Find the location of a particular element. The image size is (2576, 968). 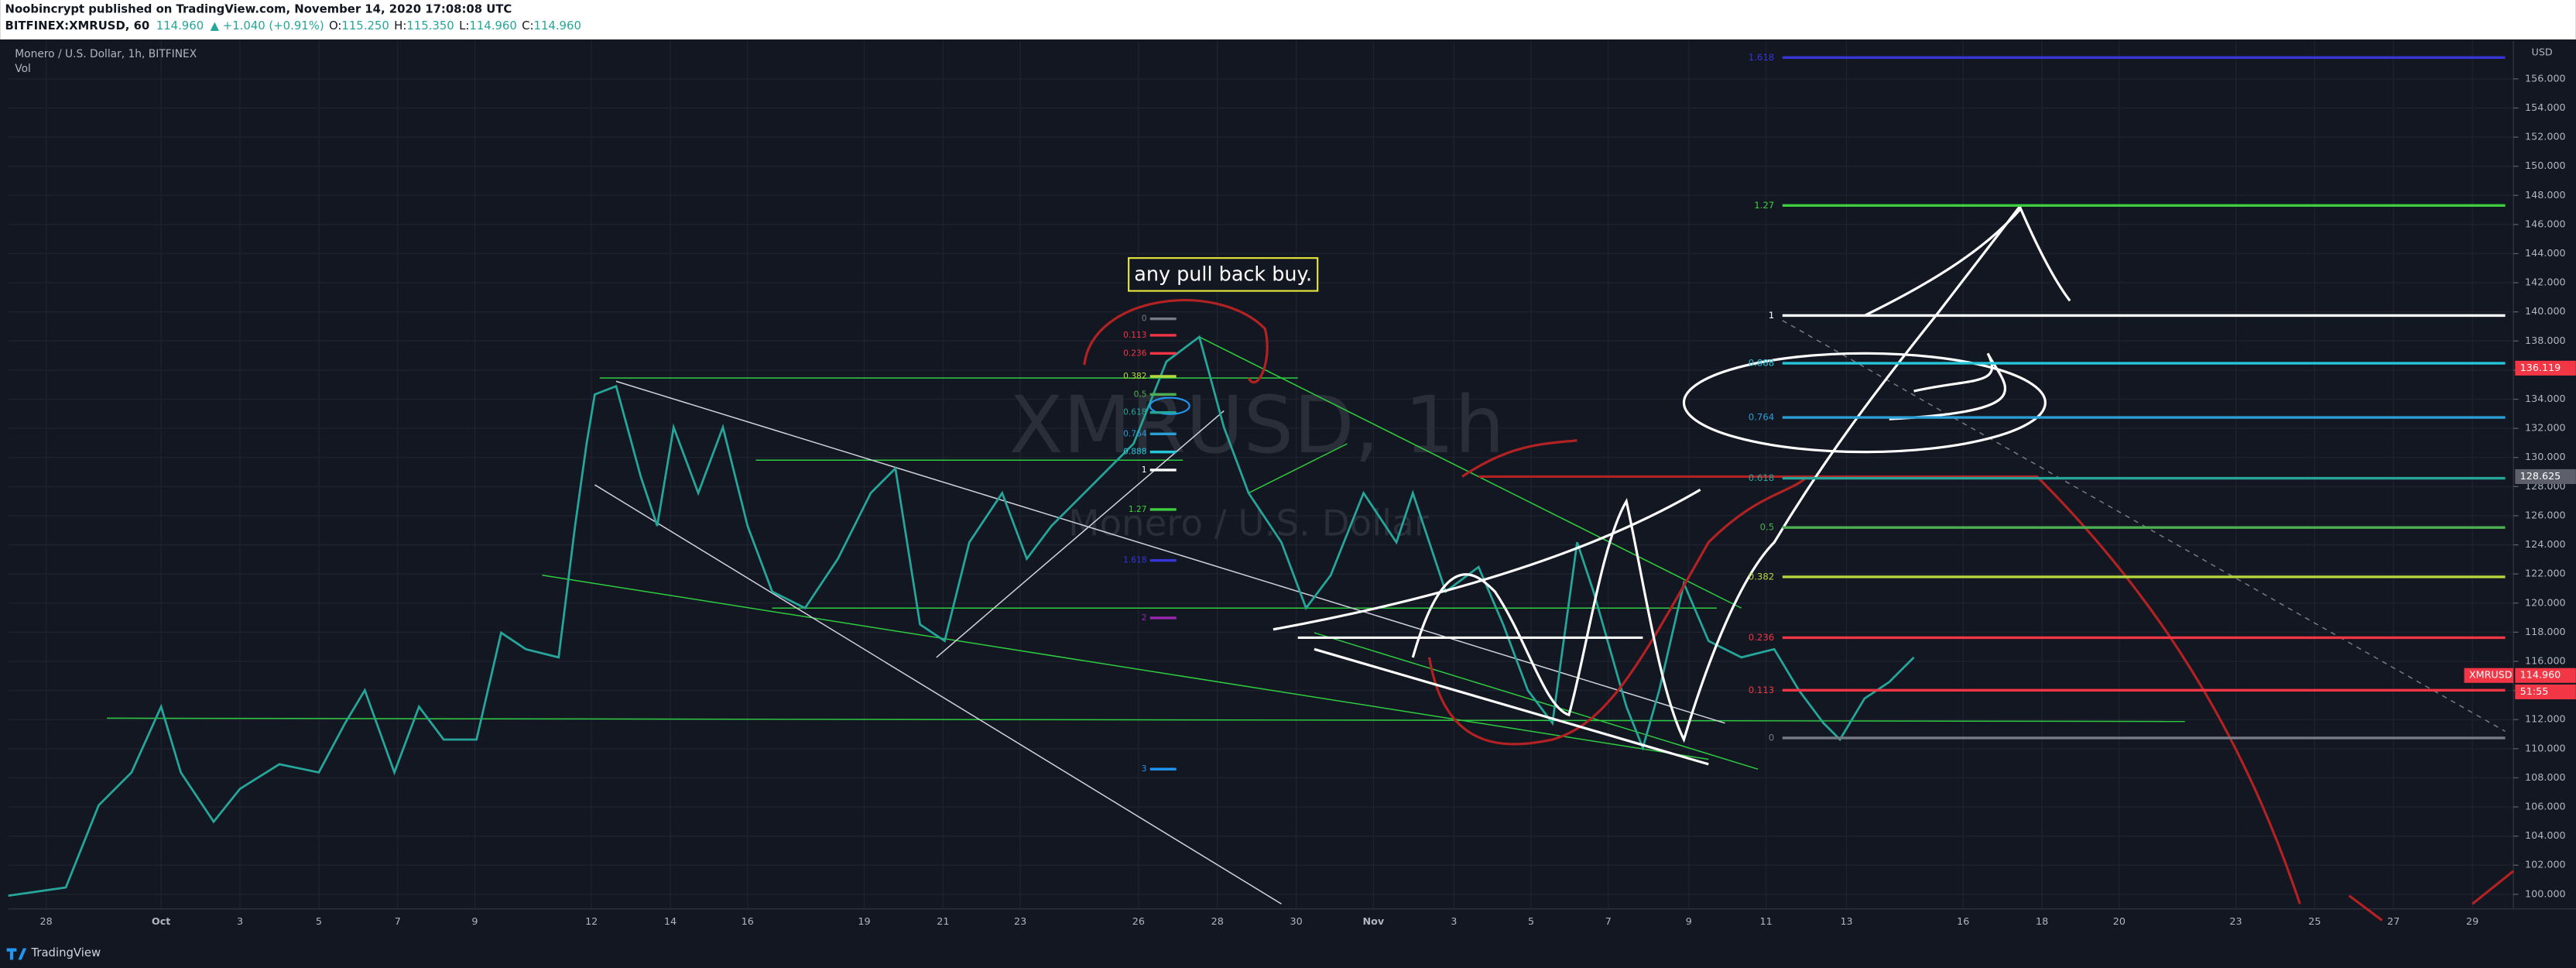

price-tag-label: 136.119 is located at coordinates (2540, 368).